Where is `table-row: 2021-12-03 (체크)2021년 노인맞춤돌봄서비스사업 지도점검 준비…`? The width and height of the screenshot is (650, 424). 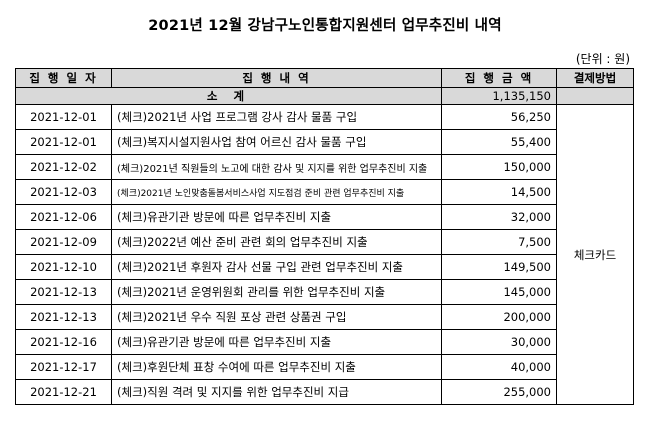 table-row: 2021-12-03 (체크)2021년 노인맞춤돌봄서비스사업 지도점검 준비… is located at coordinates (324, 192).